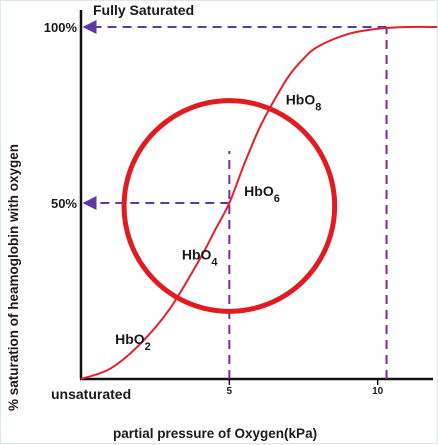 The width and height of the screenshot is (438, 445). What do you see at coordinates (133, 342) in the screenshot?
I see `annotation-hbo2: HbO2` at bounding box center [133, 342].